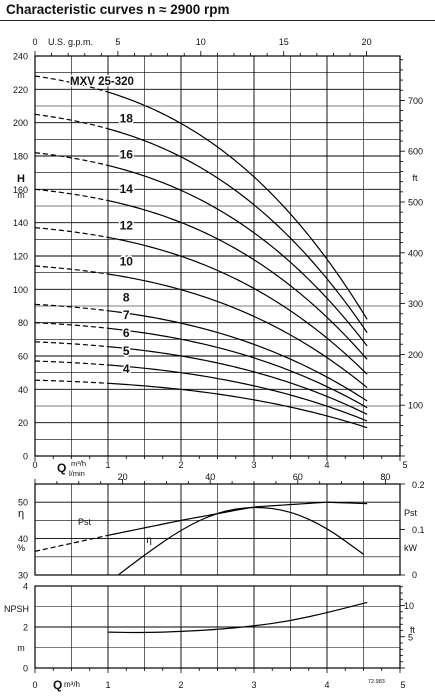 The height and width of the screenshot is (700, 435). What do you see at coordinates (415, 101) in the screenshot?
I see `ft-tick-label: 700` at bounding box center [415, 101].